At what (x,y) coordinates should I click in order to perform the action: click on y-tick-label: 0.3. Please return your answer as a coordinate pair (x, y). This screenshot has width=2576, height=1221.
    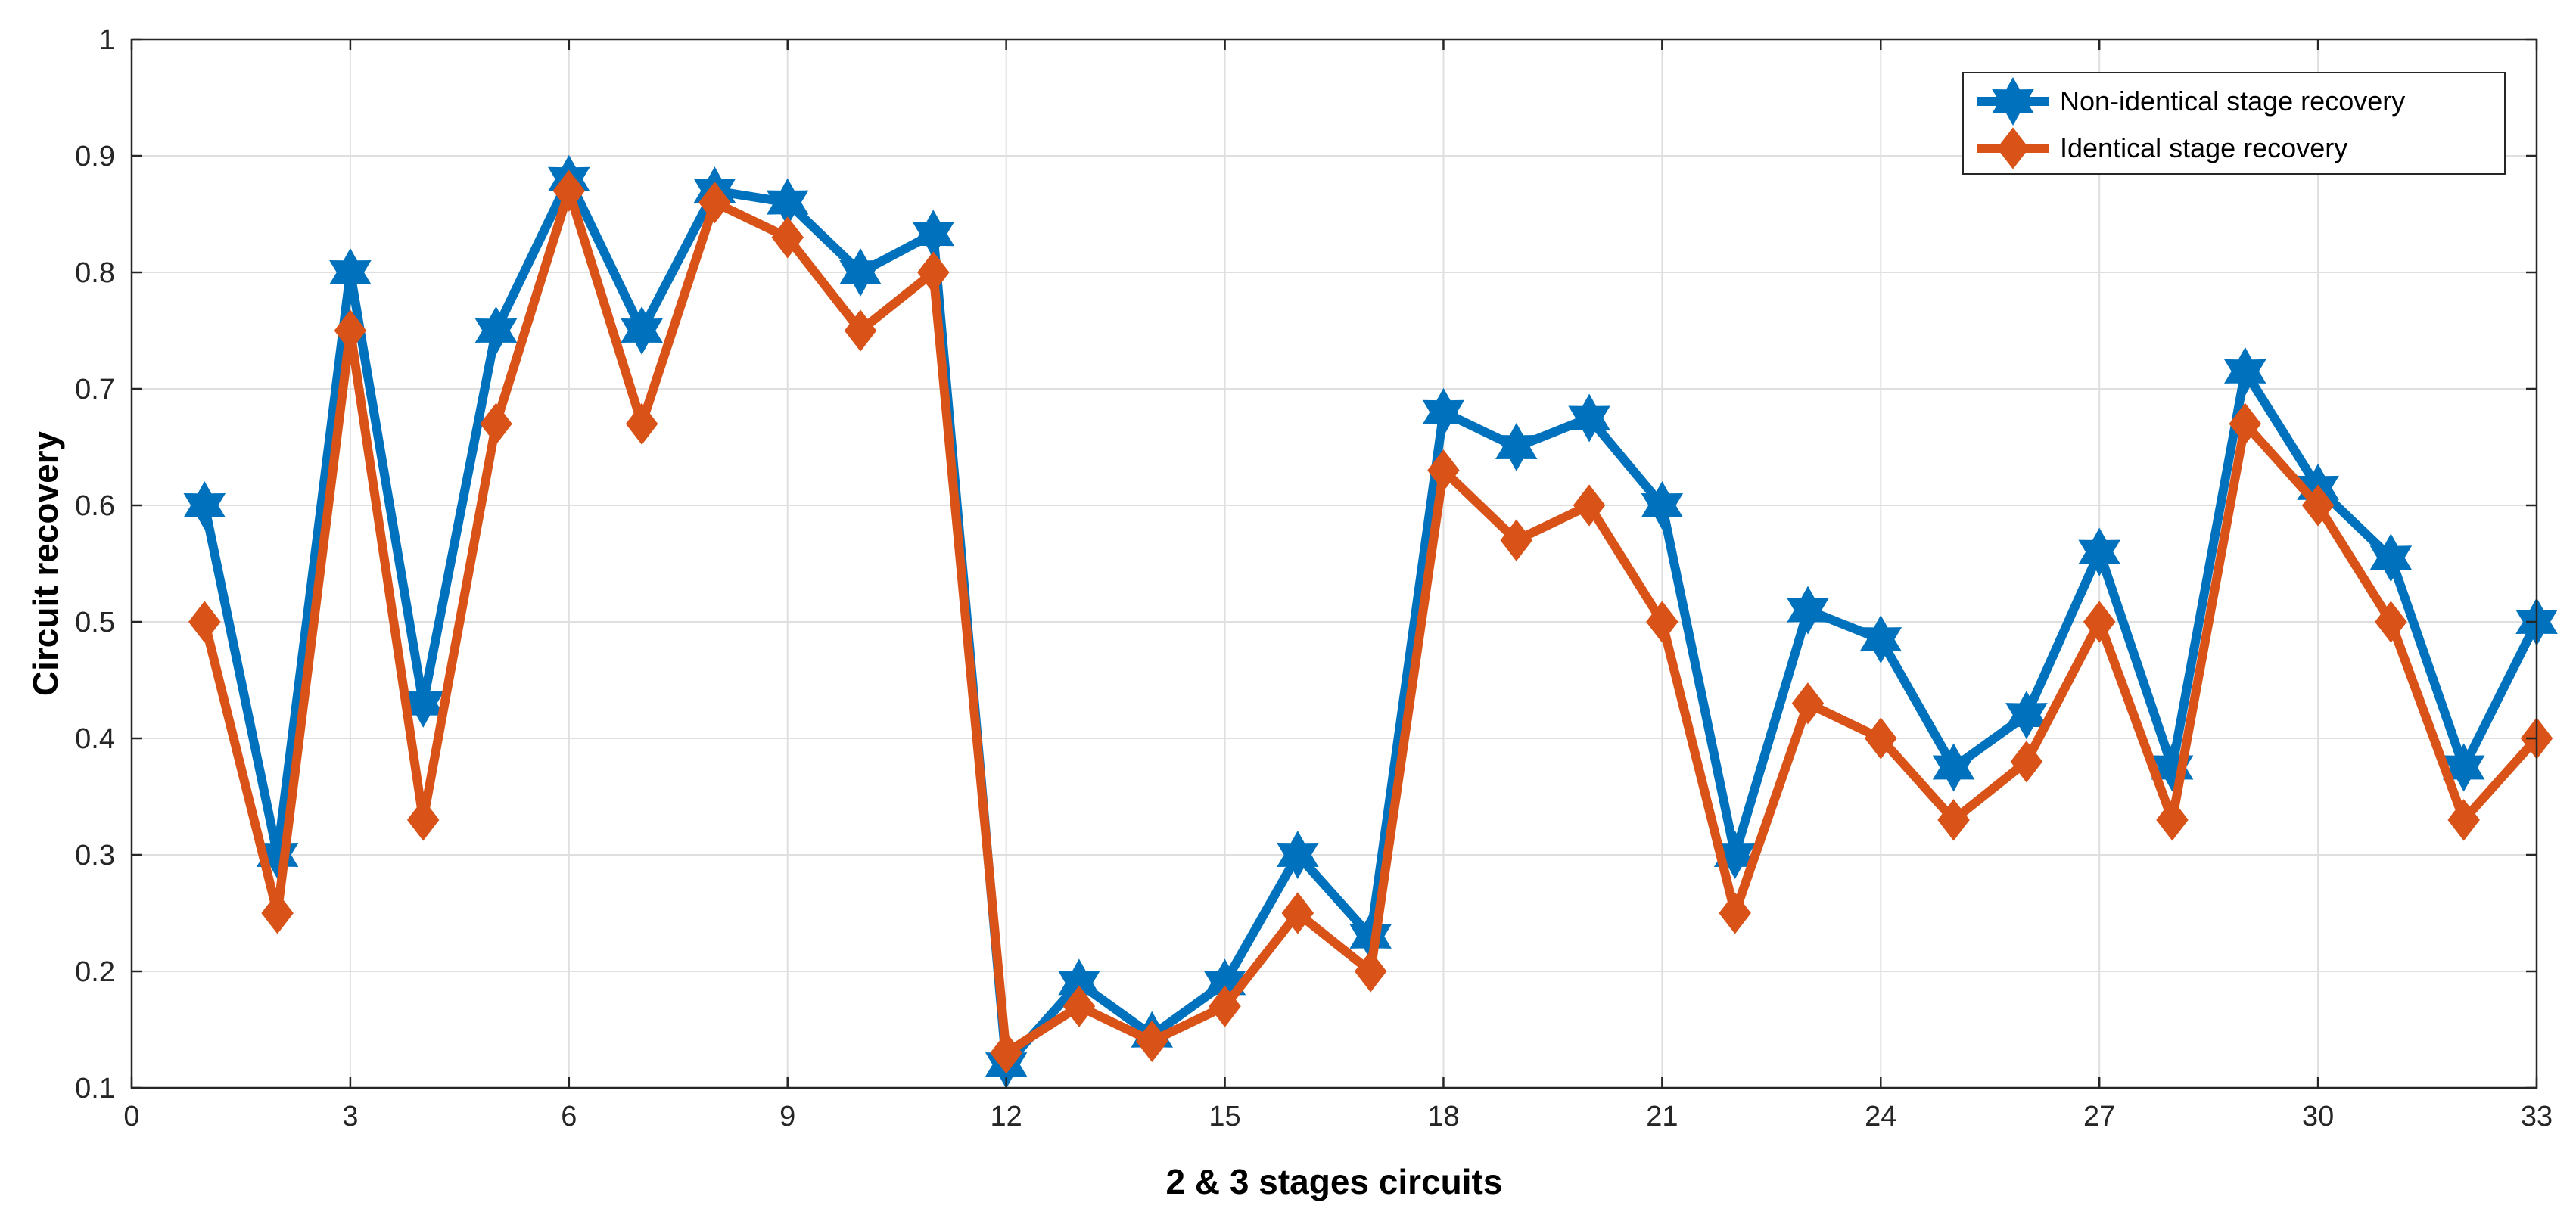
    Looking at the image, I should click on (95, 856).